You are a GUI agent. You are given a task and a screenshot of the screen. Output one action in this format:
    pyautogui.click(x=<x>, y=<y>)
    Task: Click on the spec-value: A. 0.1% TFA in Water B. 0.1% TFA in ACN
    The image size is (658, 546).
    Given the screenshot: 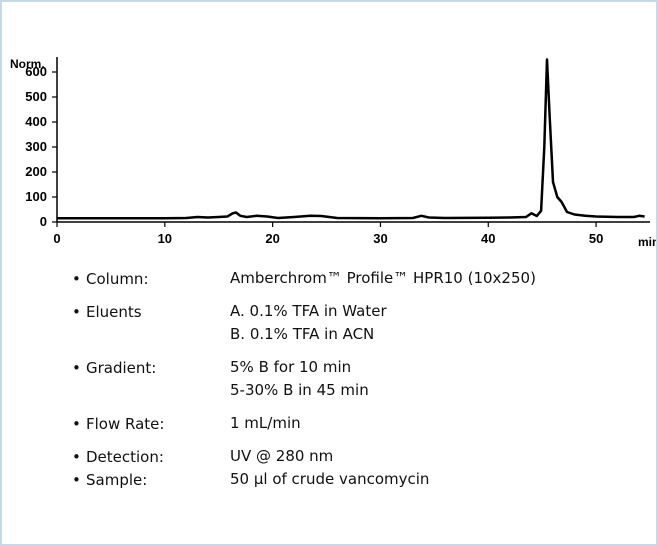 What is the action you would take?
    pyautogui.click(x=308, y=323)
    